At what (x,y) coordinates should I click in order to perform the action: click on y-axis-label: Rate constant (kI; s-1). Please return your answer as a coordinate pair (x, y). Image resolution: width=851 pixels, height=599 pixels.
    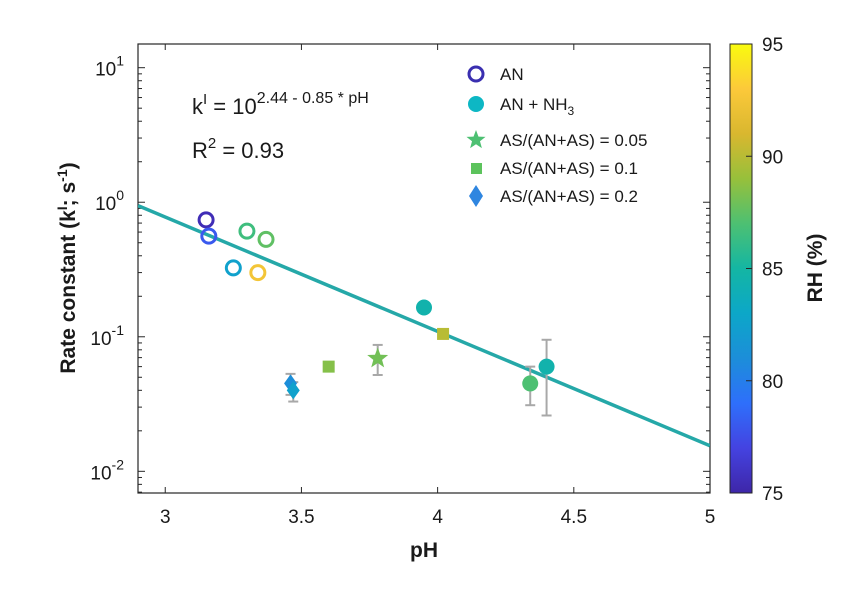
    Looking at the image, I should click on (67, 267).